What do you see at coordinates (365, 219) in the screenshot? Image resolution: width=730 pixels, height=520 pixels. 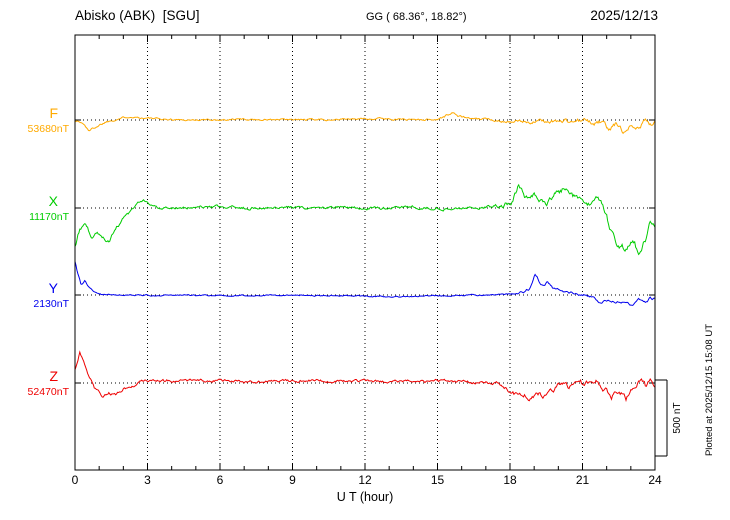 I see `trace-X` at bounding box center [365, 219].